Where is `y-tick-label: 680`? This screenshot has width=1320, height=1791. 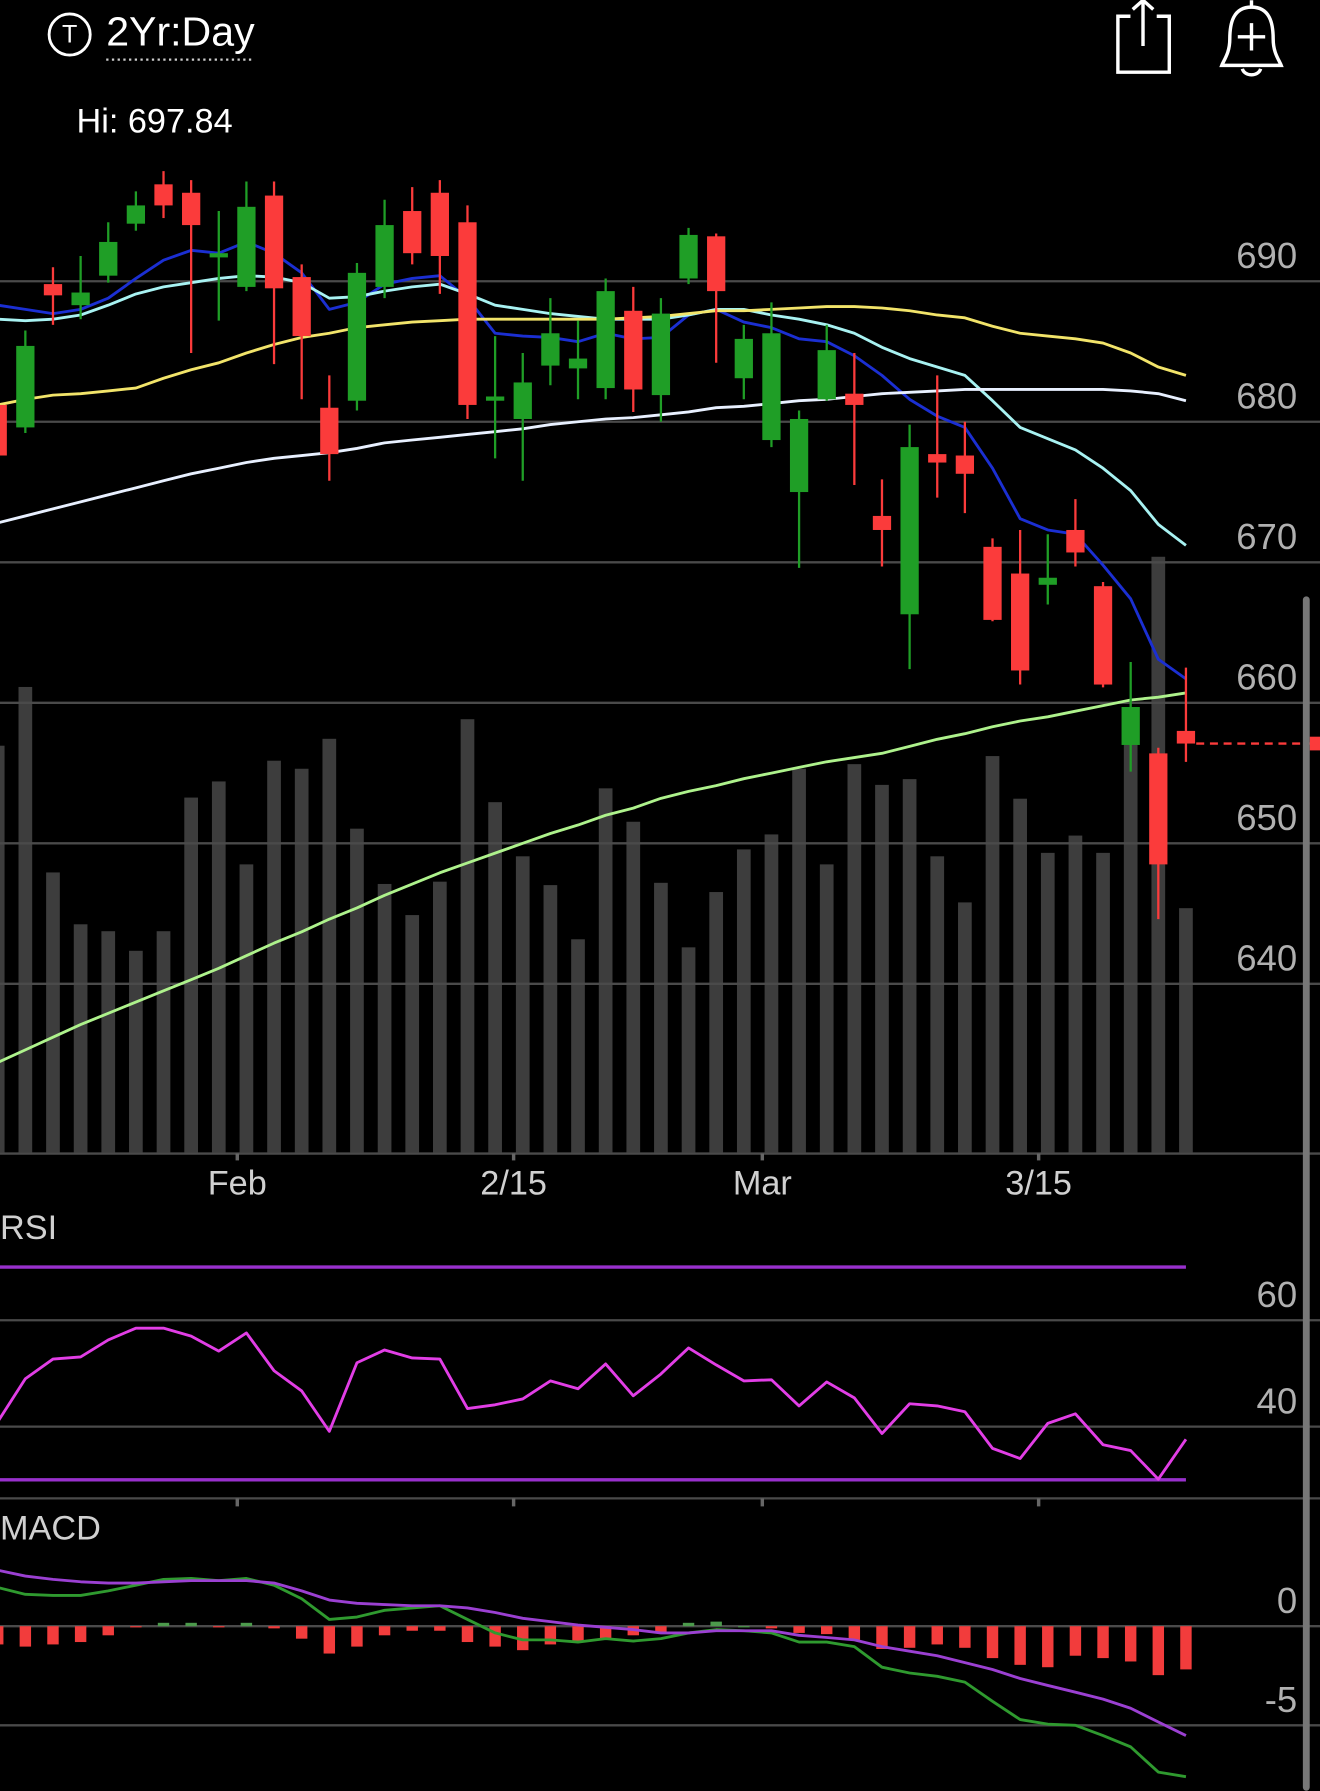 y-tick-label: 680 is located at coordinates (1266, 396).